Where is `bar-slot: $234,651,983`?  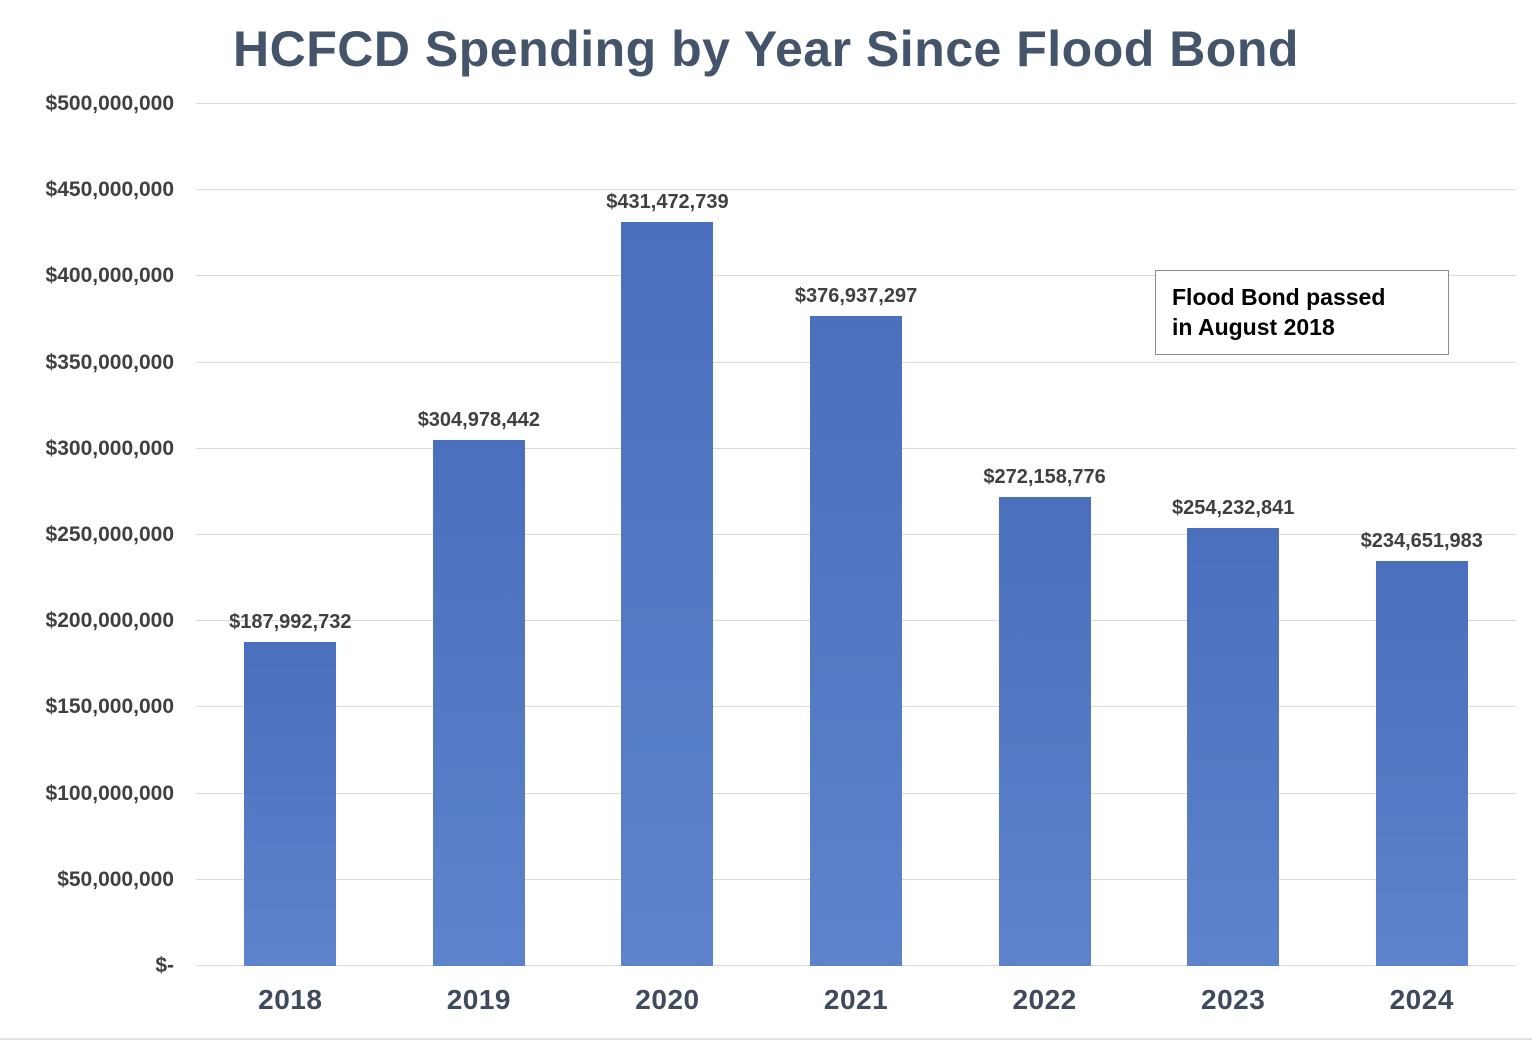 bar-slot: $234,651,983 is located at coordinates (1421, 535).